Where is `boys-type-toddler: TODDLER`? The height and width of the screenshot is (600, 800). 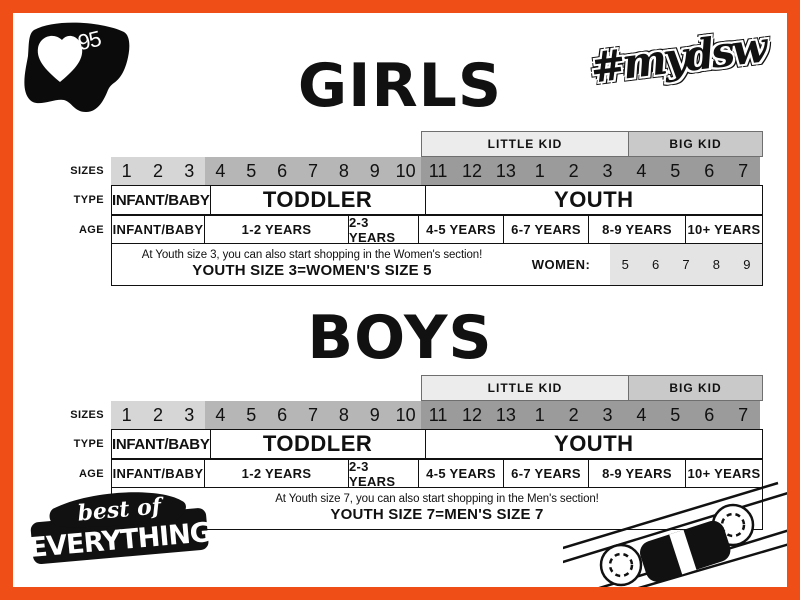
boys-type-toddler: TODDLER is located at coordinates (317, 444).